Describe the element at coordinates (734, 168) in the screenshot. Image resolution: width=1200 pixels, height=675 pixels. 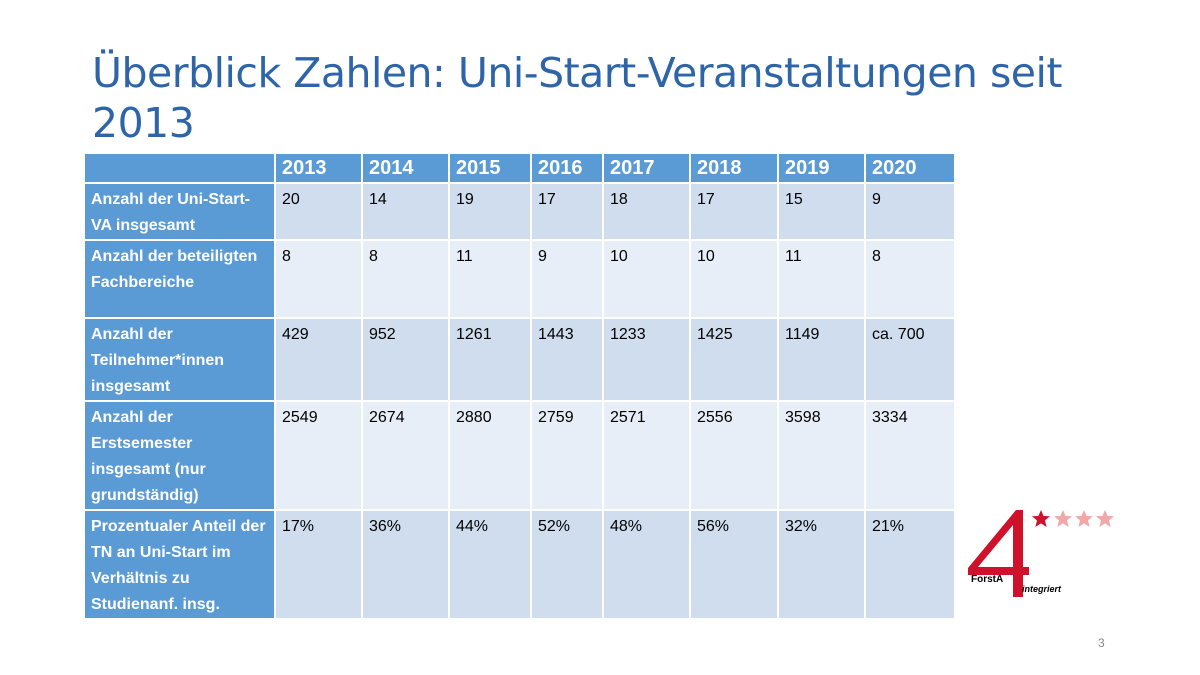
I see `header-year: 2018` at that location.